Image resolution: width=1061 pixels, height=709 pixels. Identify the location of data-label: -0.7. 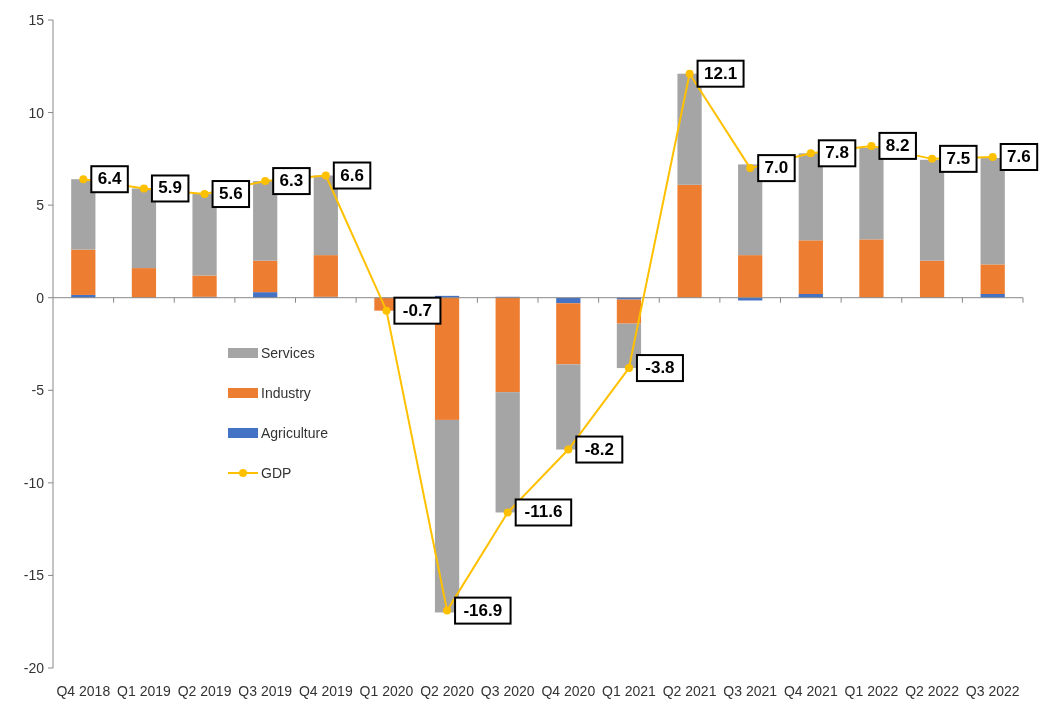
(417, 310).